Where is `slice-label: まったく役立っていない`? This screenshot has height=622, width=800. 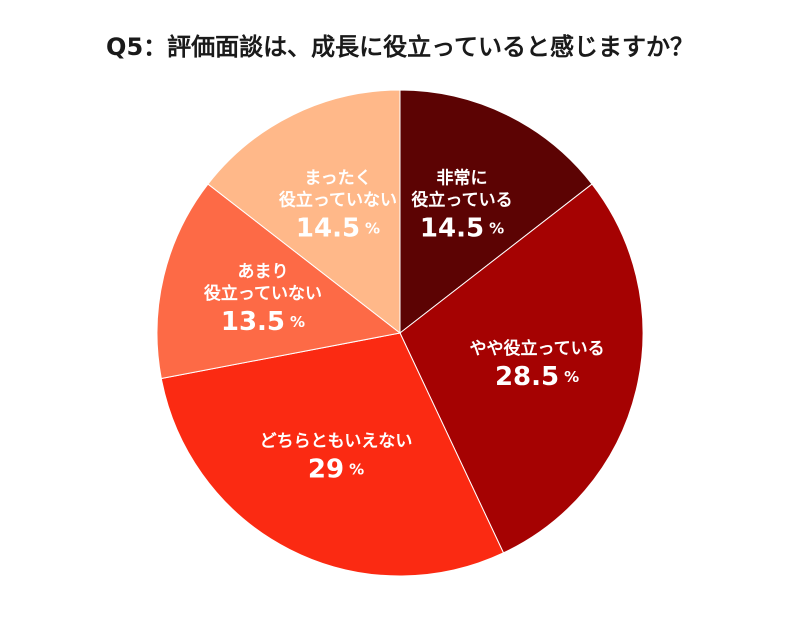
slice-label: まったく役立っていない is located at coordinates (338, 189).